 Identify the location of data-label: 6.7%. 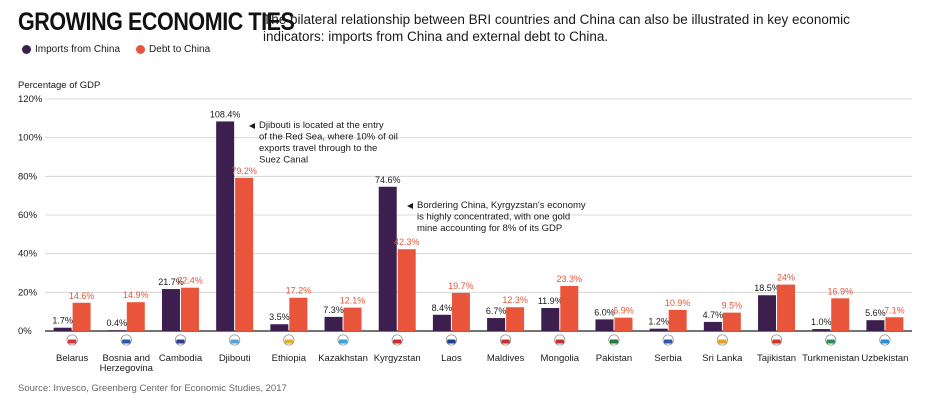
(496, 311).